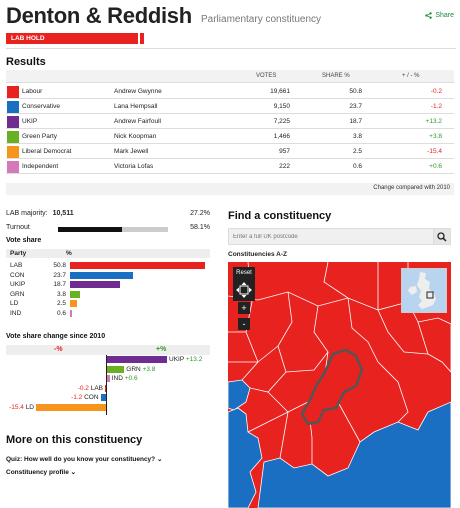 This screenshot has height=508, width=460. I want to click on vote-change-label: -0.2 LAB, so click(90, 388).